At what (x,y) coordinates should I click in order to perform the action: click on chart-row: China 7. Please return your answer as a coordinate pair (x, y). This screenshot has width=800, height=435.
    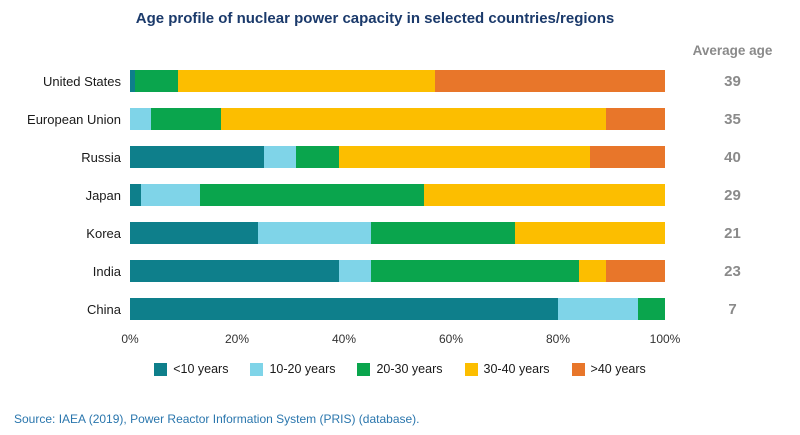
    Looking at the image, I should click on (400, 309).